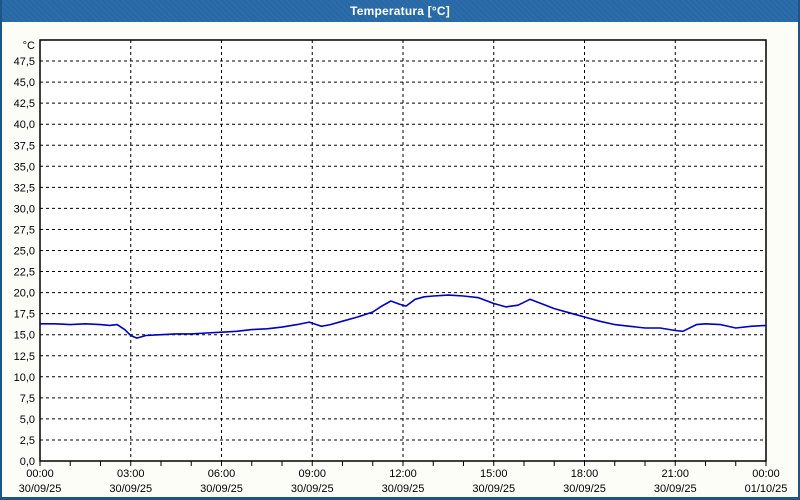 The height and width of the screenshot is (500, 800). I want to click on y-tick-label: 47,5, so click(24, 62).